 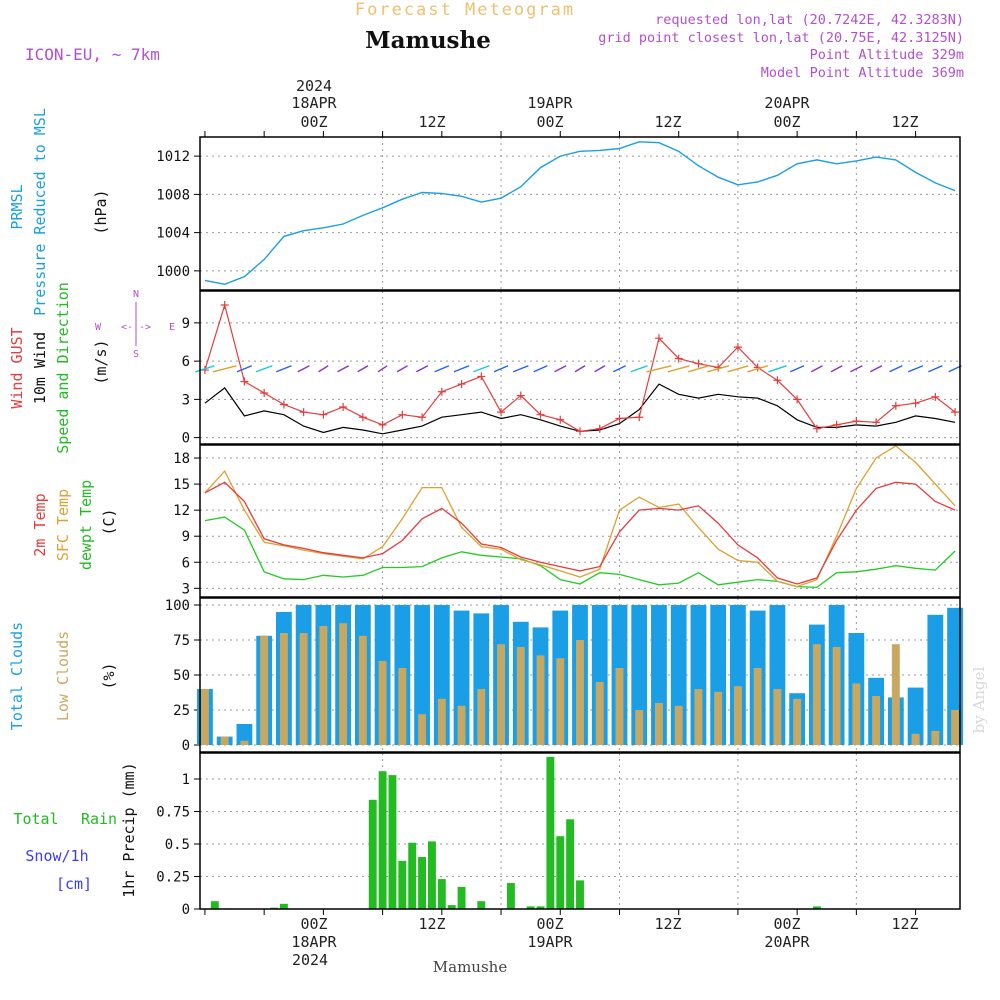 I want to click on label-speed-direction: Speed and Direction, so click(x=63, y=368).